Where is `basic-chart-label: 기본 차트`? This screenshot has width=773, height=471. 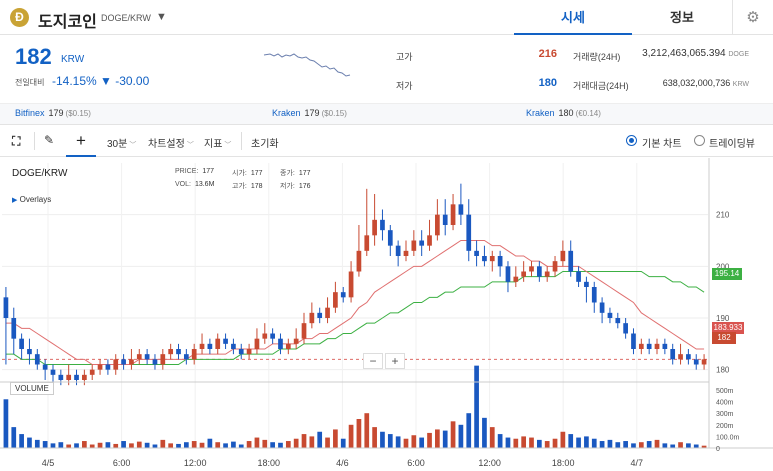 basic-chart-label: 기본 차트 is located at coordinates (662, 144).